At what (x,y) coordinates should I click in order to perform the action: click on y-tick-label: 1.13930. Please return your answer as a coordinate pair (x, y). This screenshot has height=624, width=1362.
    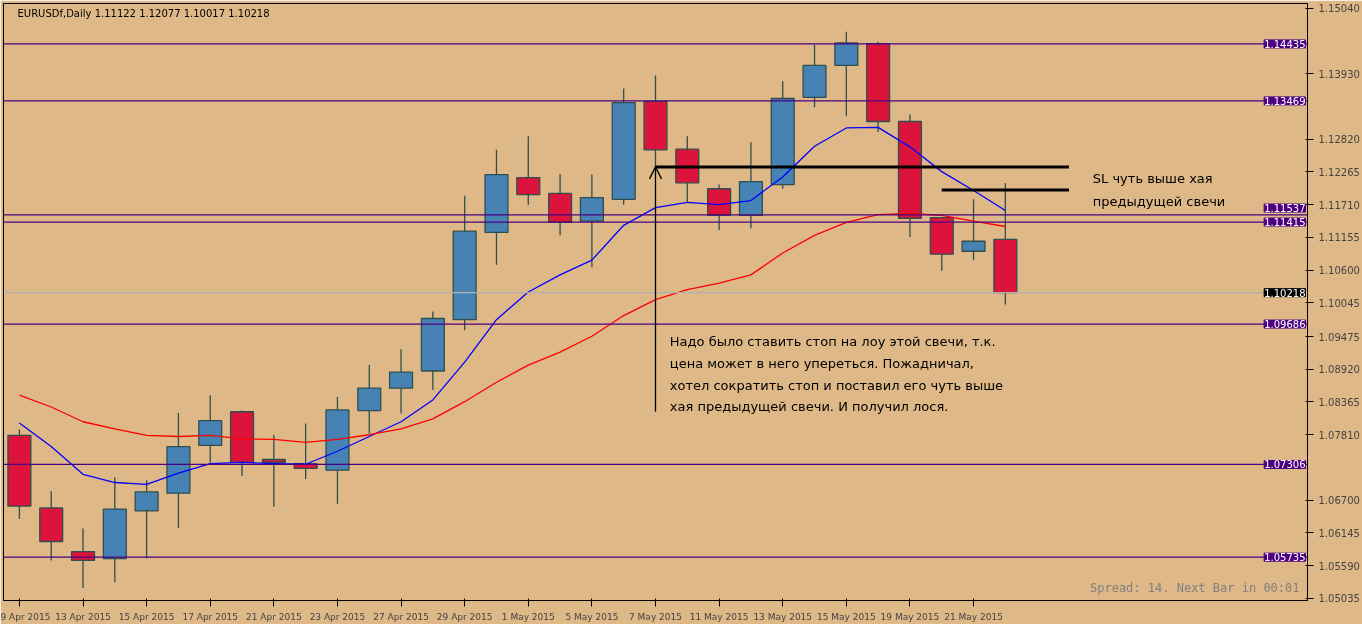
    Looking at the image, I should click on (1339, 74).